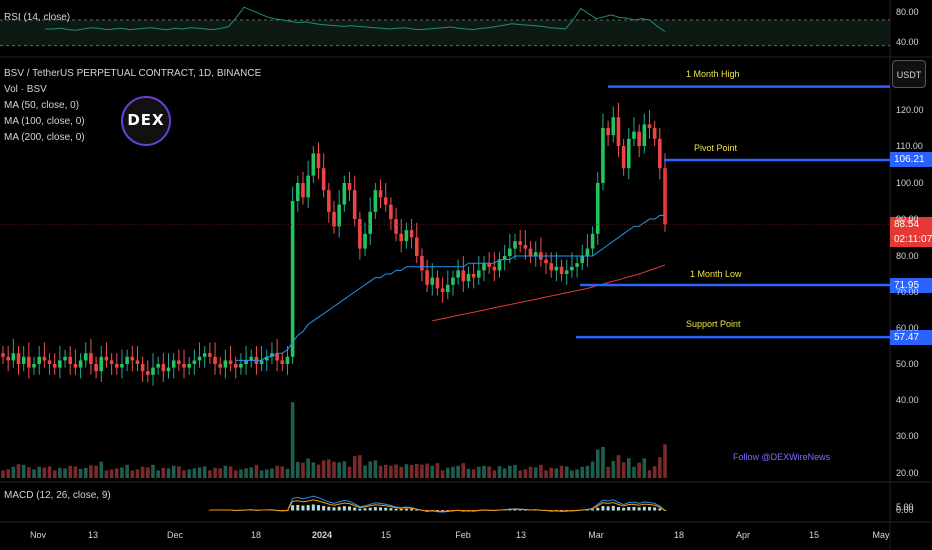  I want to click on rsi-band, so click(445, 33).